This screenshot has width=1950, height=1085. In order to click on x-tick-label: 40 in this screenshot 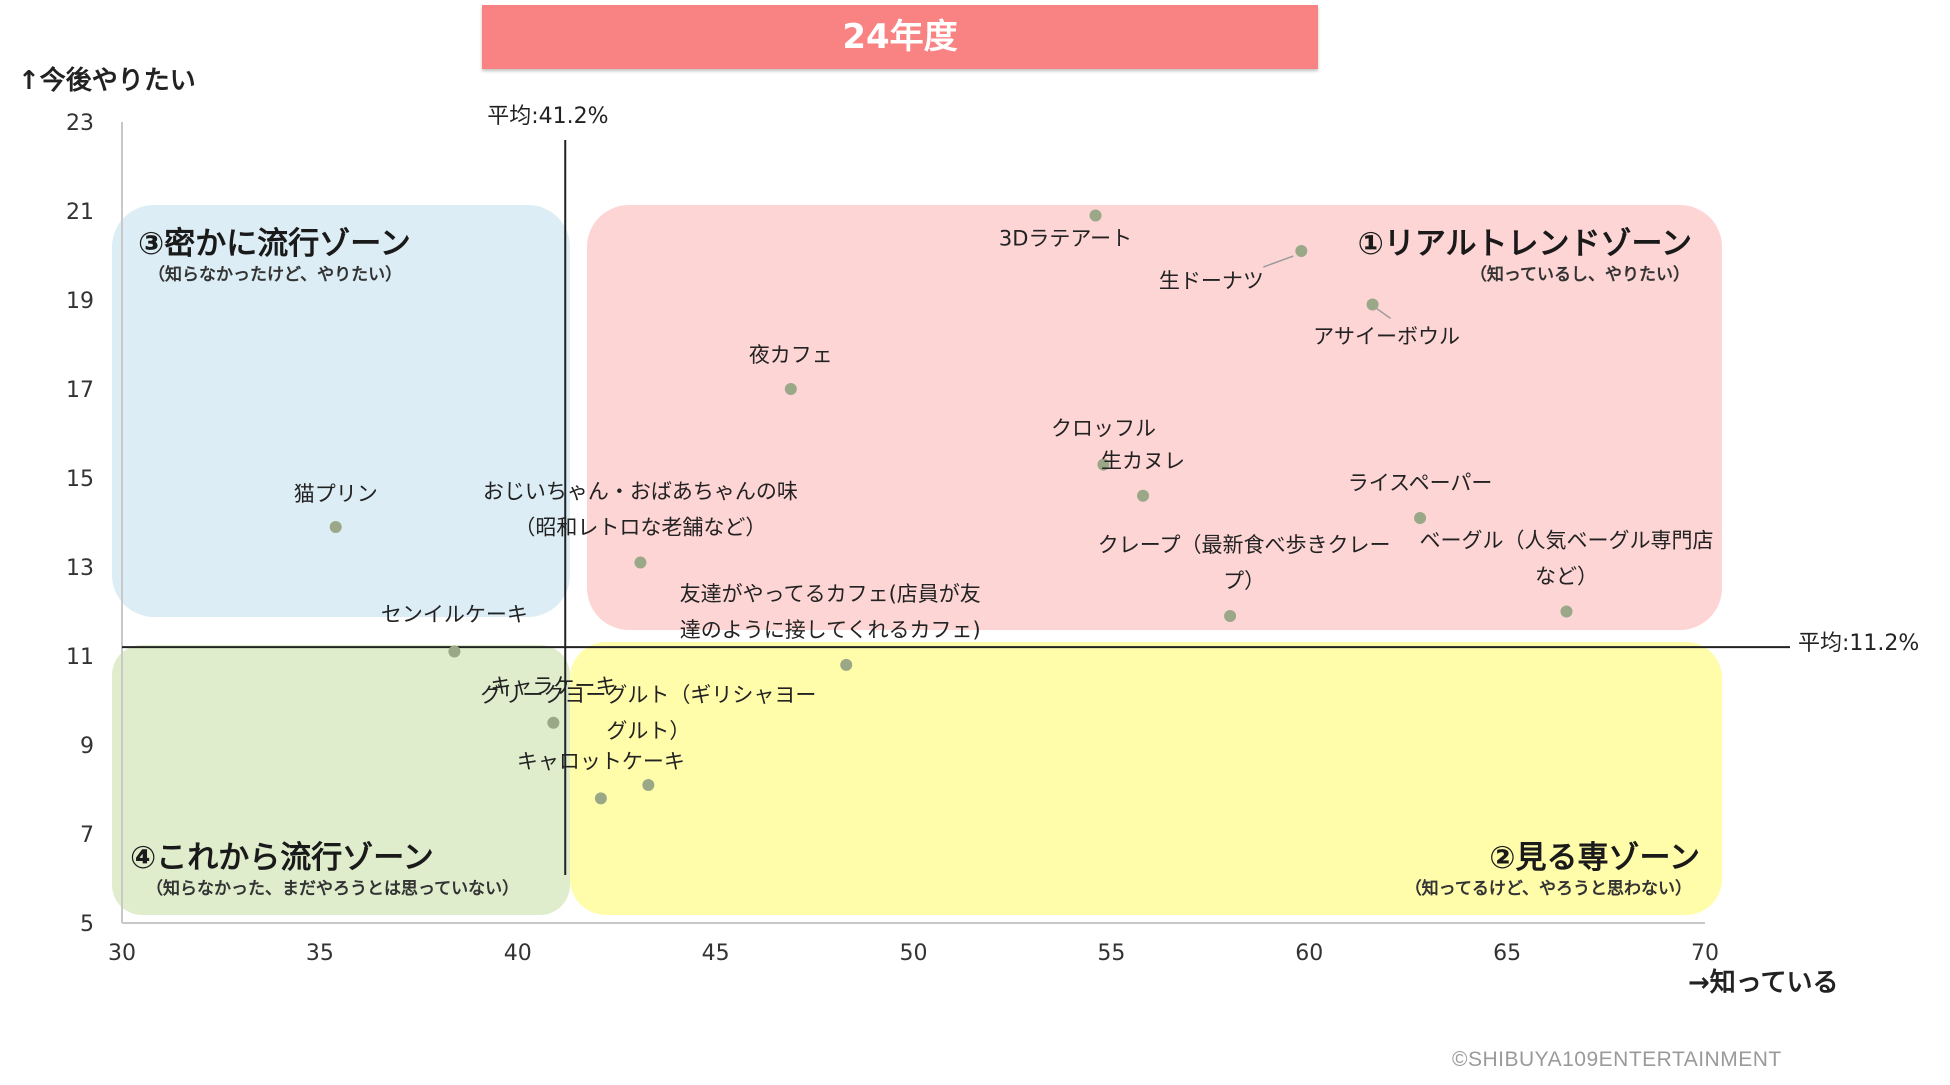, I will do `click(518, 953)`.